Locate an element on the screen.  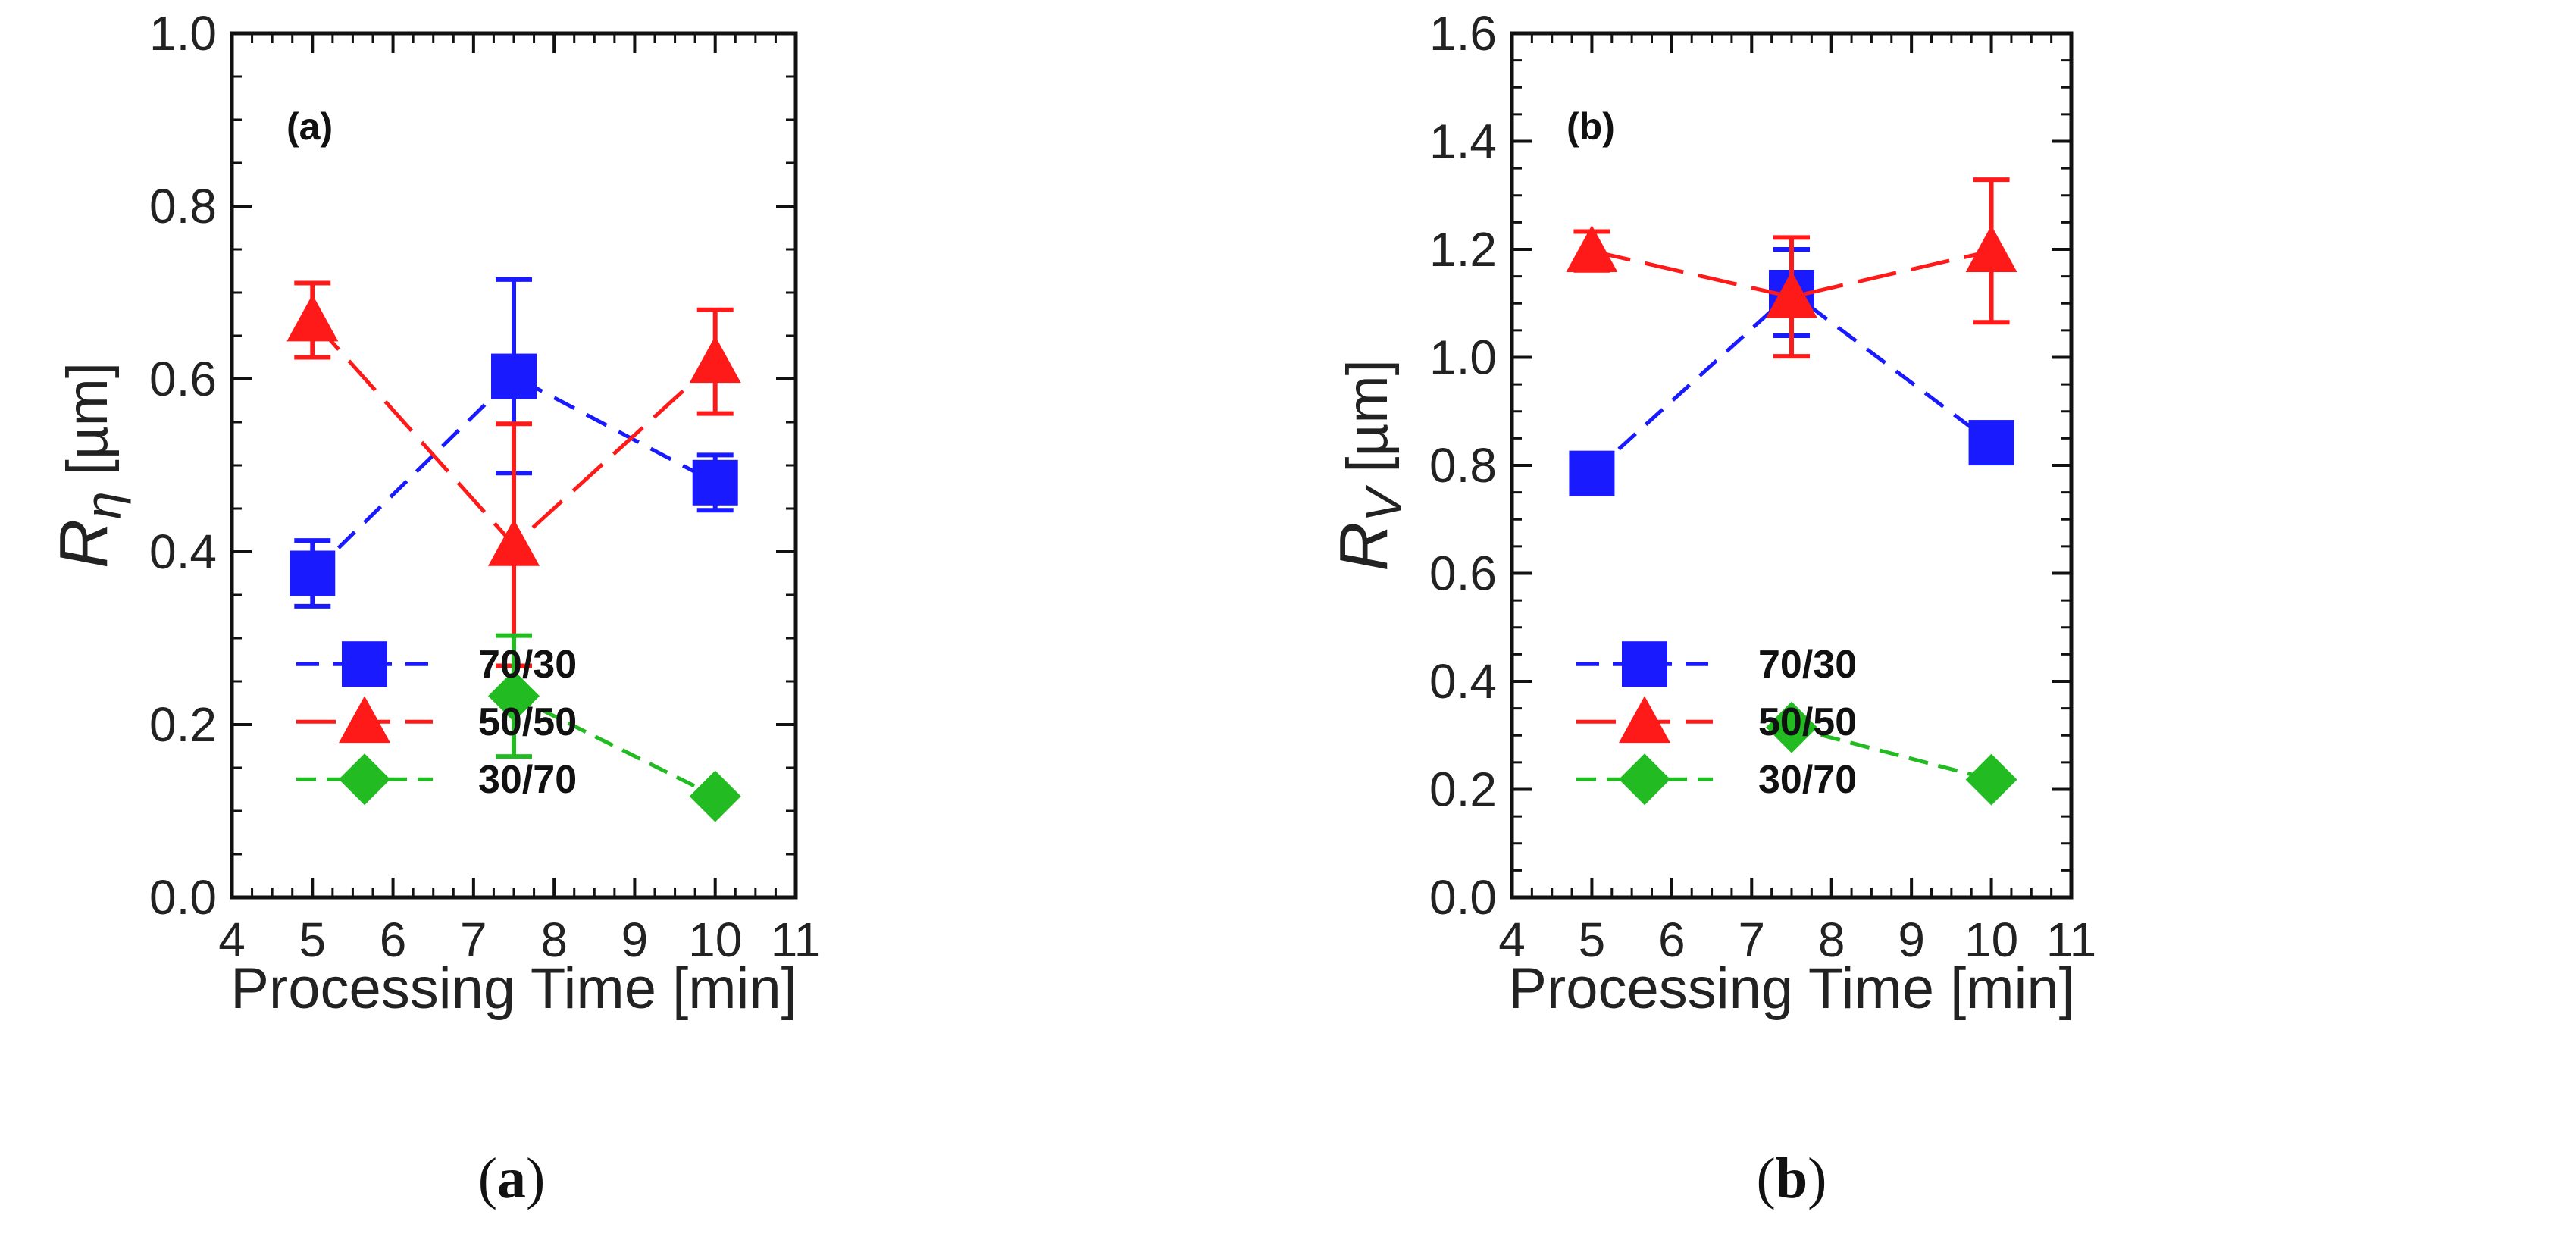
y-tick-label: 1.2 is located at coordinates (1463, 249).